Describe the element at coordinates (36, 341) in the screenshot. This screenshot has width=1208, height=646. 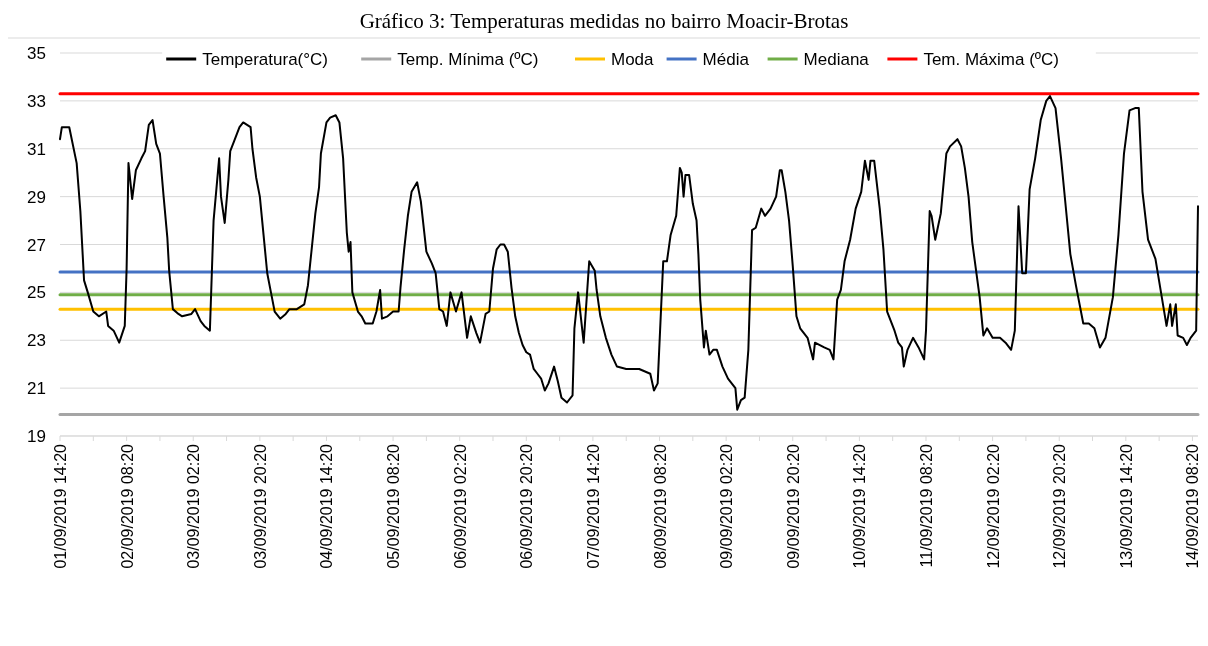
I see `y-tick-label: 23` at that location.